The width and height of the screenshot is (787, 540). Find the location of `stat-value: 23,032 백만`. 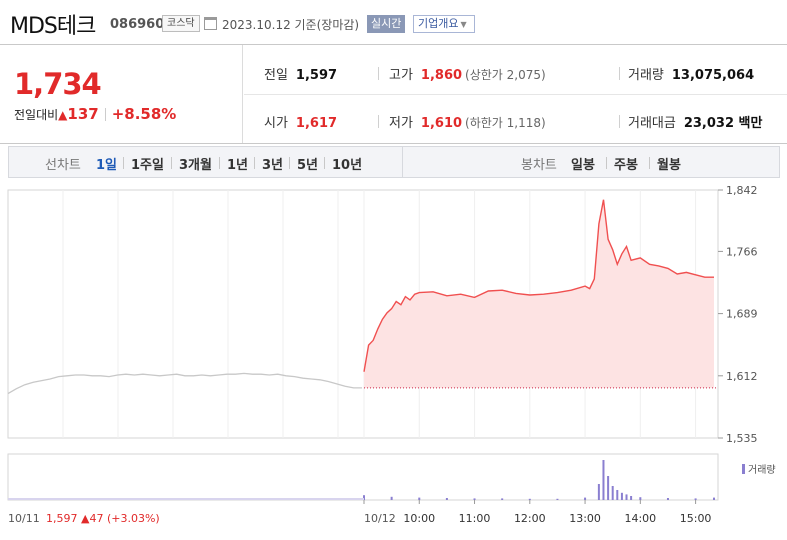

stat-value: 23,032 백만 is located at coordinates (723, 123).